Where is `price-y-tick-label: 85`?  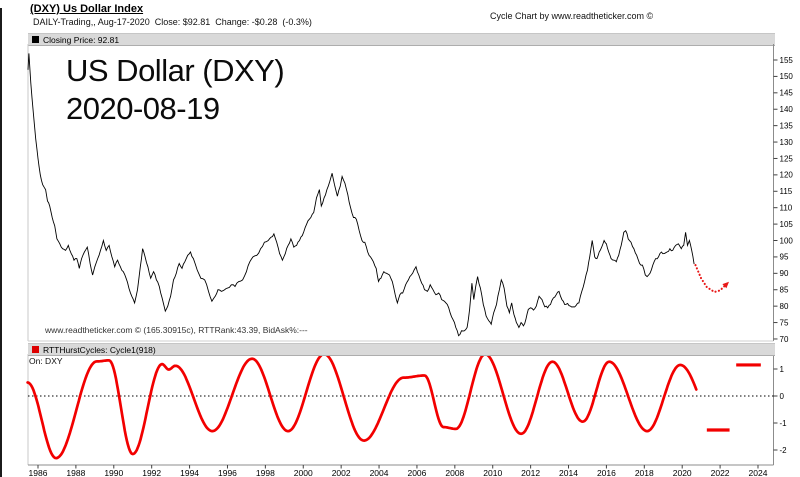 price-y-tick-label: 85 is located at coordinates (784, 290).